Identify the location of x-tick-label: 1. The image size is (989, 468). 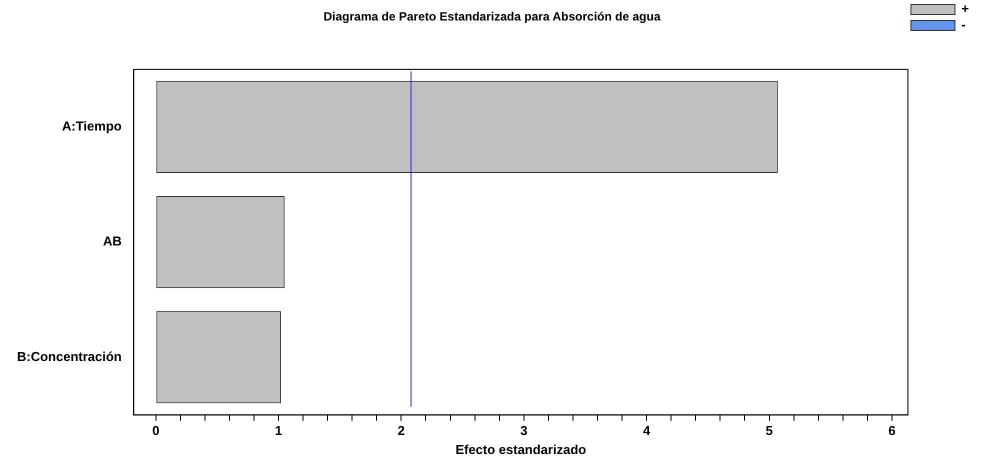
(278, 430).